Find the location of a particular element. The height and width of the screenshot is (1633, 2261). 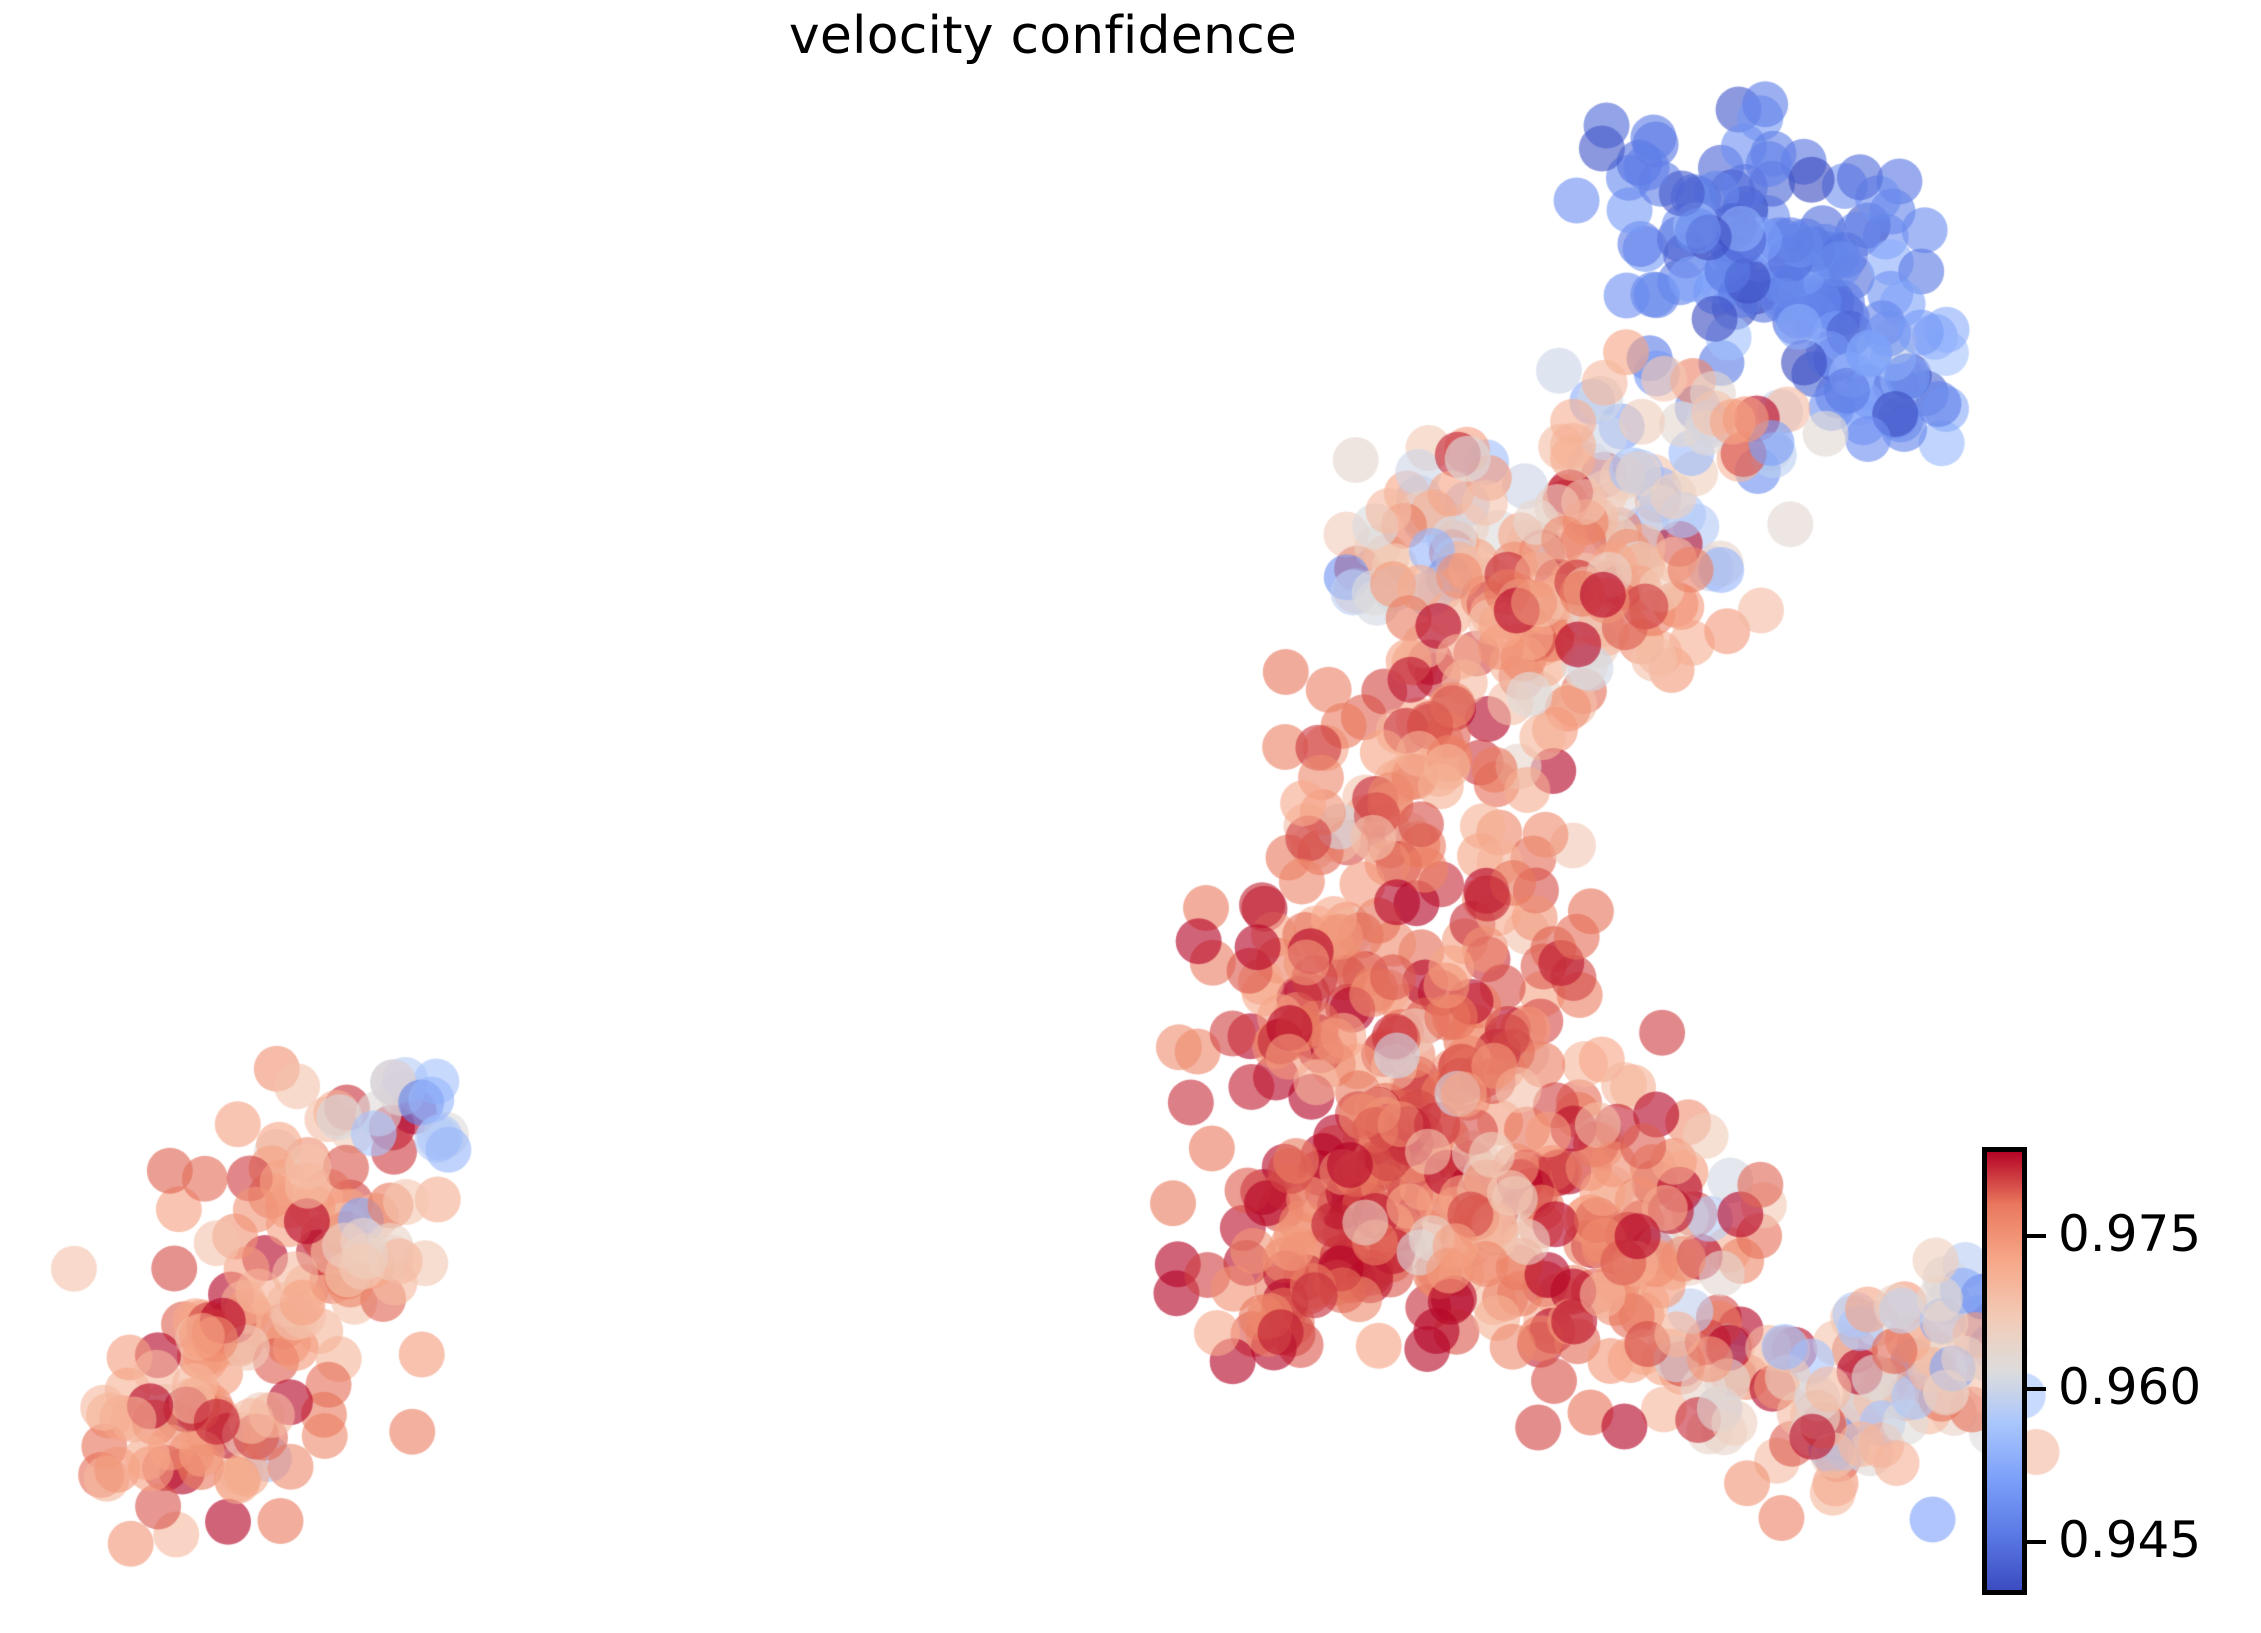

colorbar is located at coordinates (2004, 1371).